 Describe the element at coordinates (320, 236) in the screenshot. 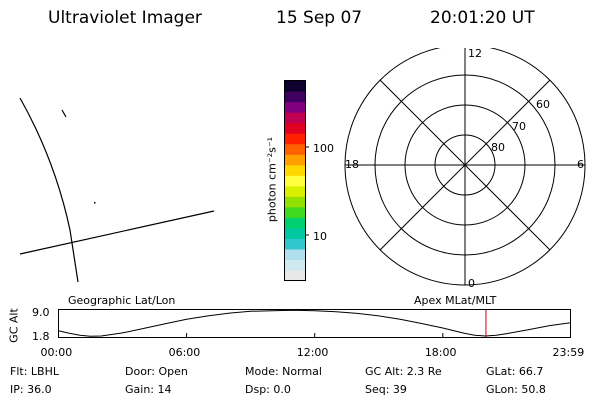

I see `colorbar-tick-label-10: 10` at that location.